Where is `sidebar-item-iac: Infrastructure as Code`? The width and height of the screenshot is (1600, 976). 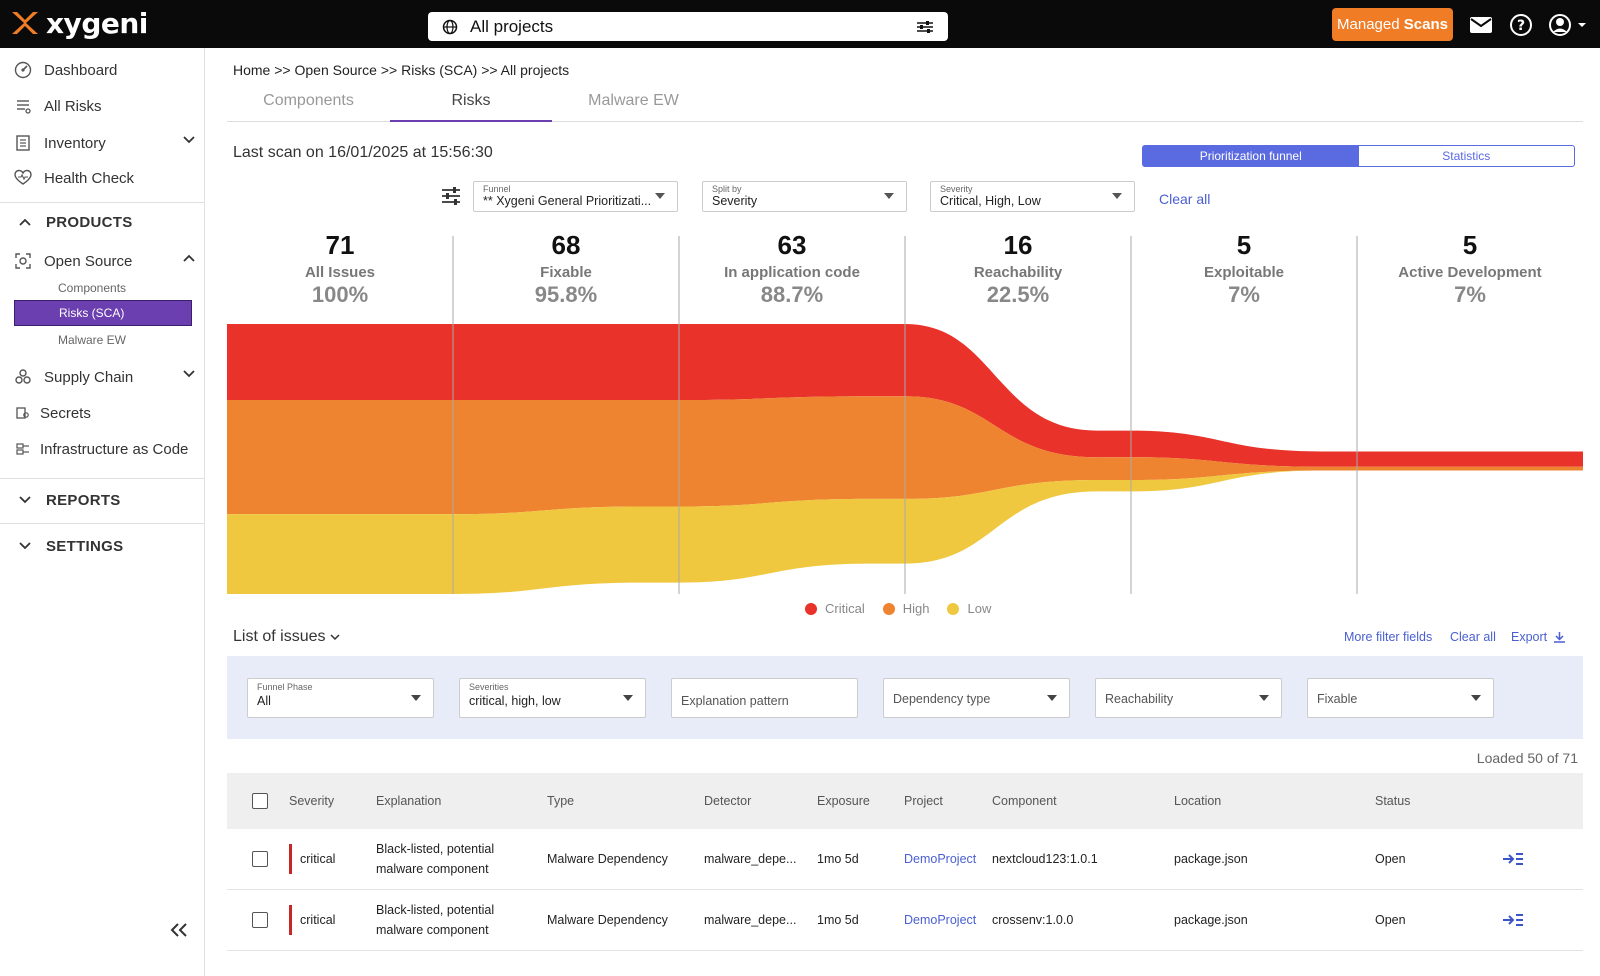
sidebar-item-iac: Infrastructure as Code is located at coordinates (102, 449).